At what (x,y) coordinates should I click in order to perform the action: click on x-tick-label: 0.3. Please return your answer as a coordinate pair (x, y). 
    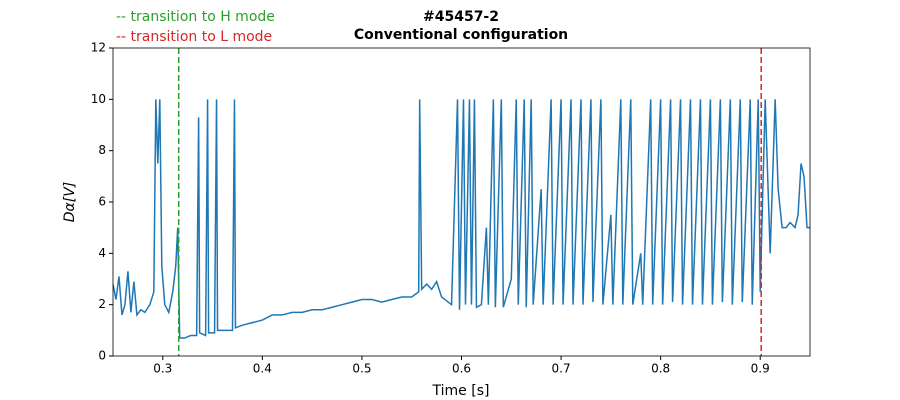
    Looking at the image, I should click on (162, 369).